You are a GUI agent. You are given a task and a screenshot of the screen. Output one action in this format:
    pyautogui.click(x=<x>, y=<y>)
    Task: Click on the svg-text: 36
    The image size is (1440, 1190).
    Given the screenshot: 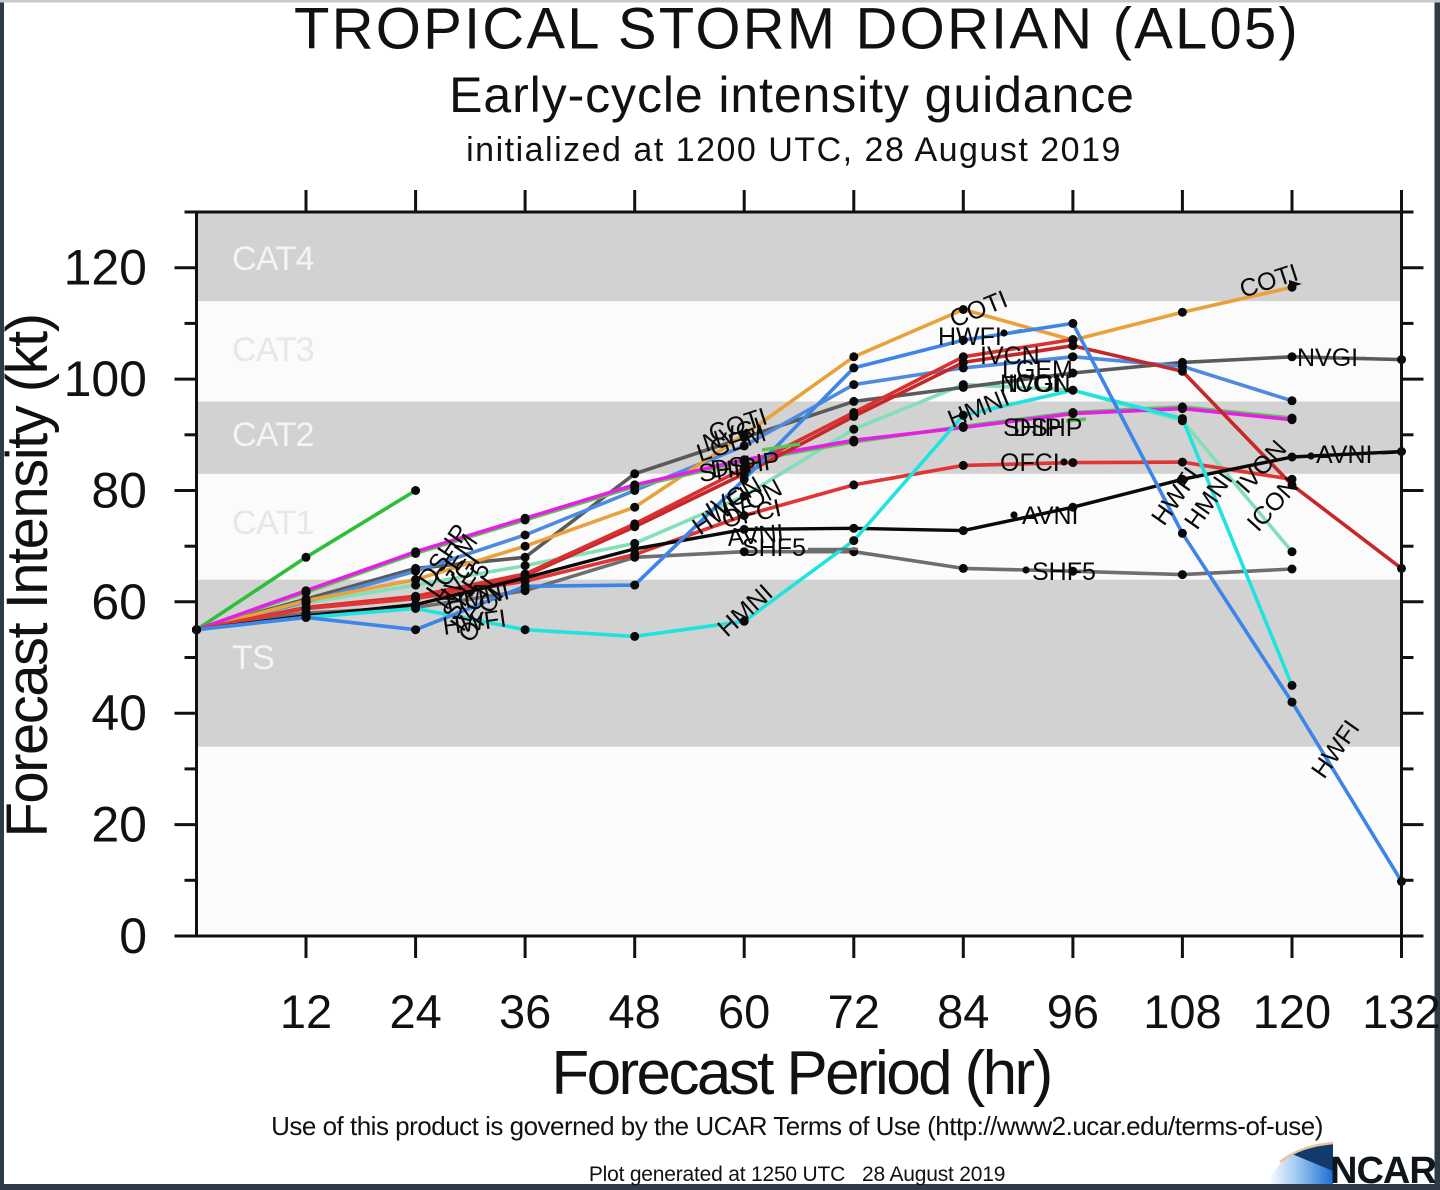 What is the action you would take?
    pyautogui.click(x=525, y=1011)
    